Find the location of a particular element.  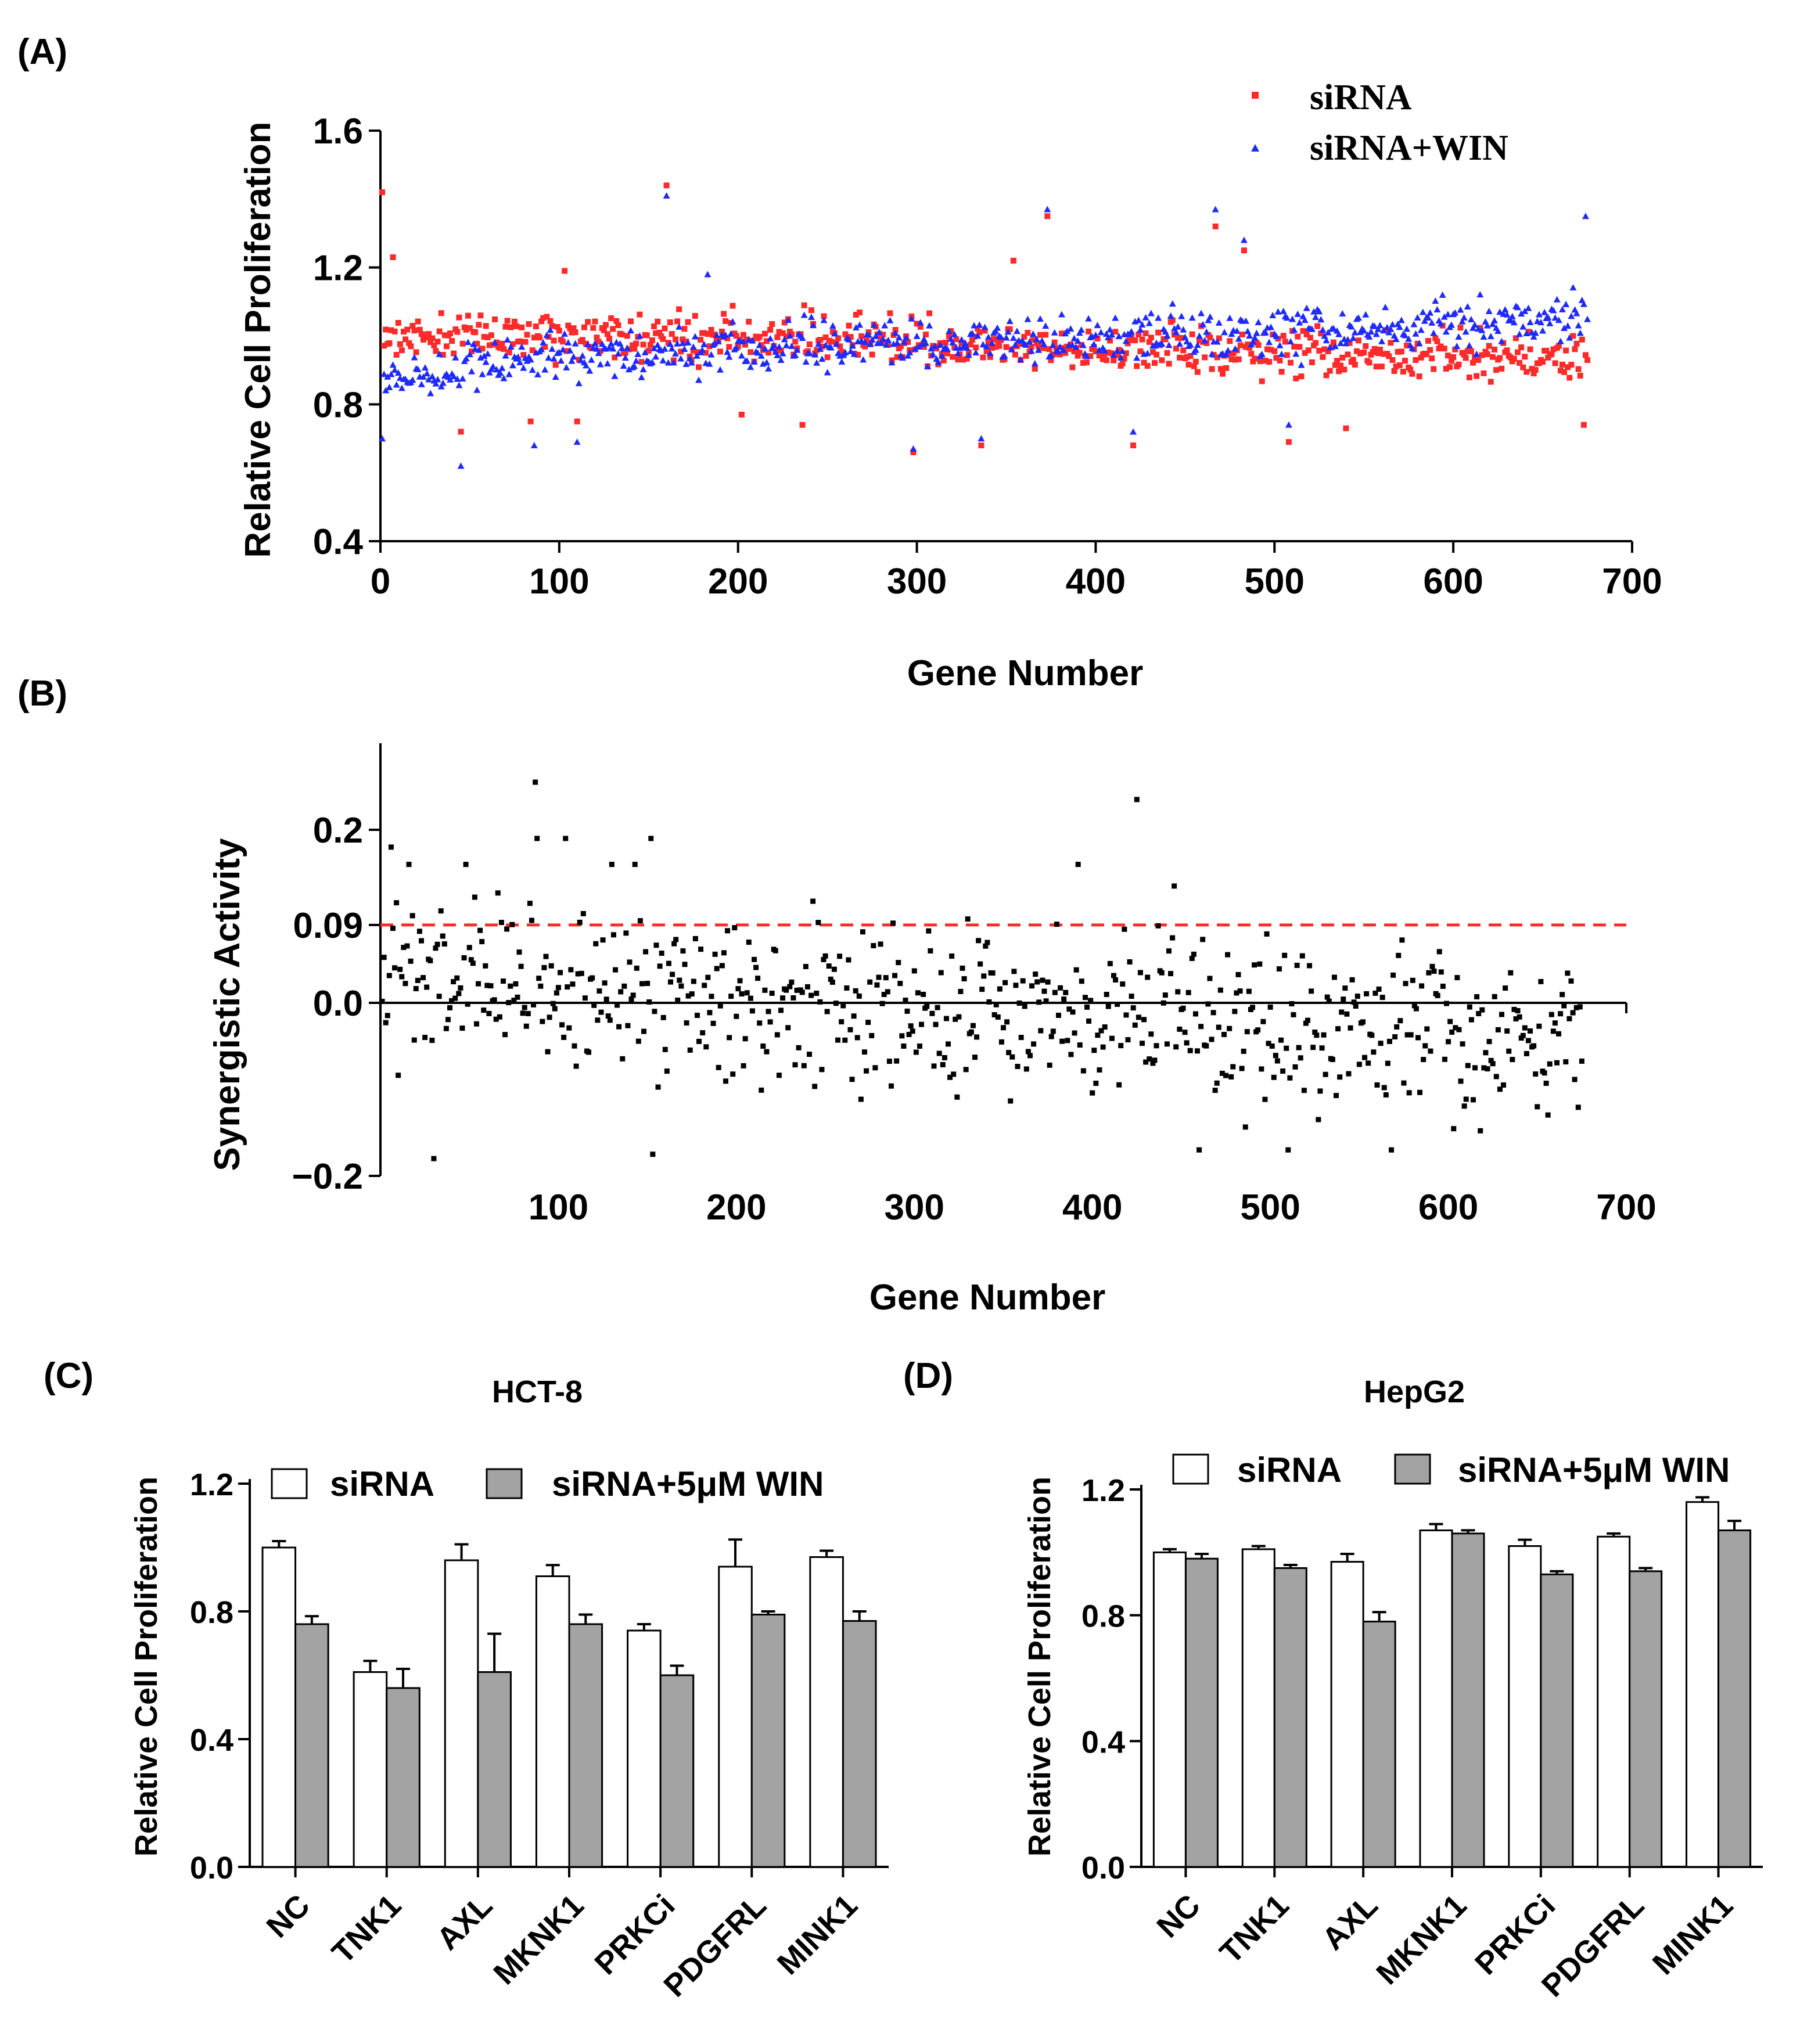

bar-sirna-mknk1 is located at coordinates (552, 1721).